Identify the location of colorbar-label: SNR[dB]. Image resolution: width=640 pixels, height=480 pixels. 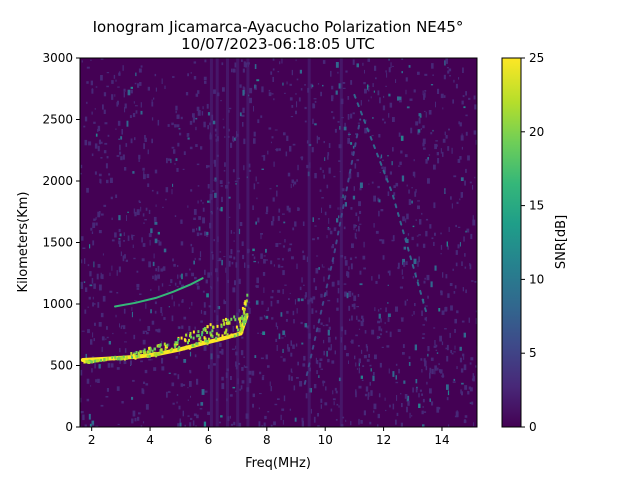
(561, 242).